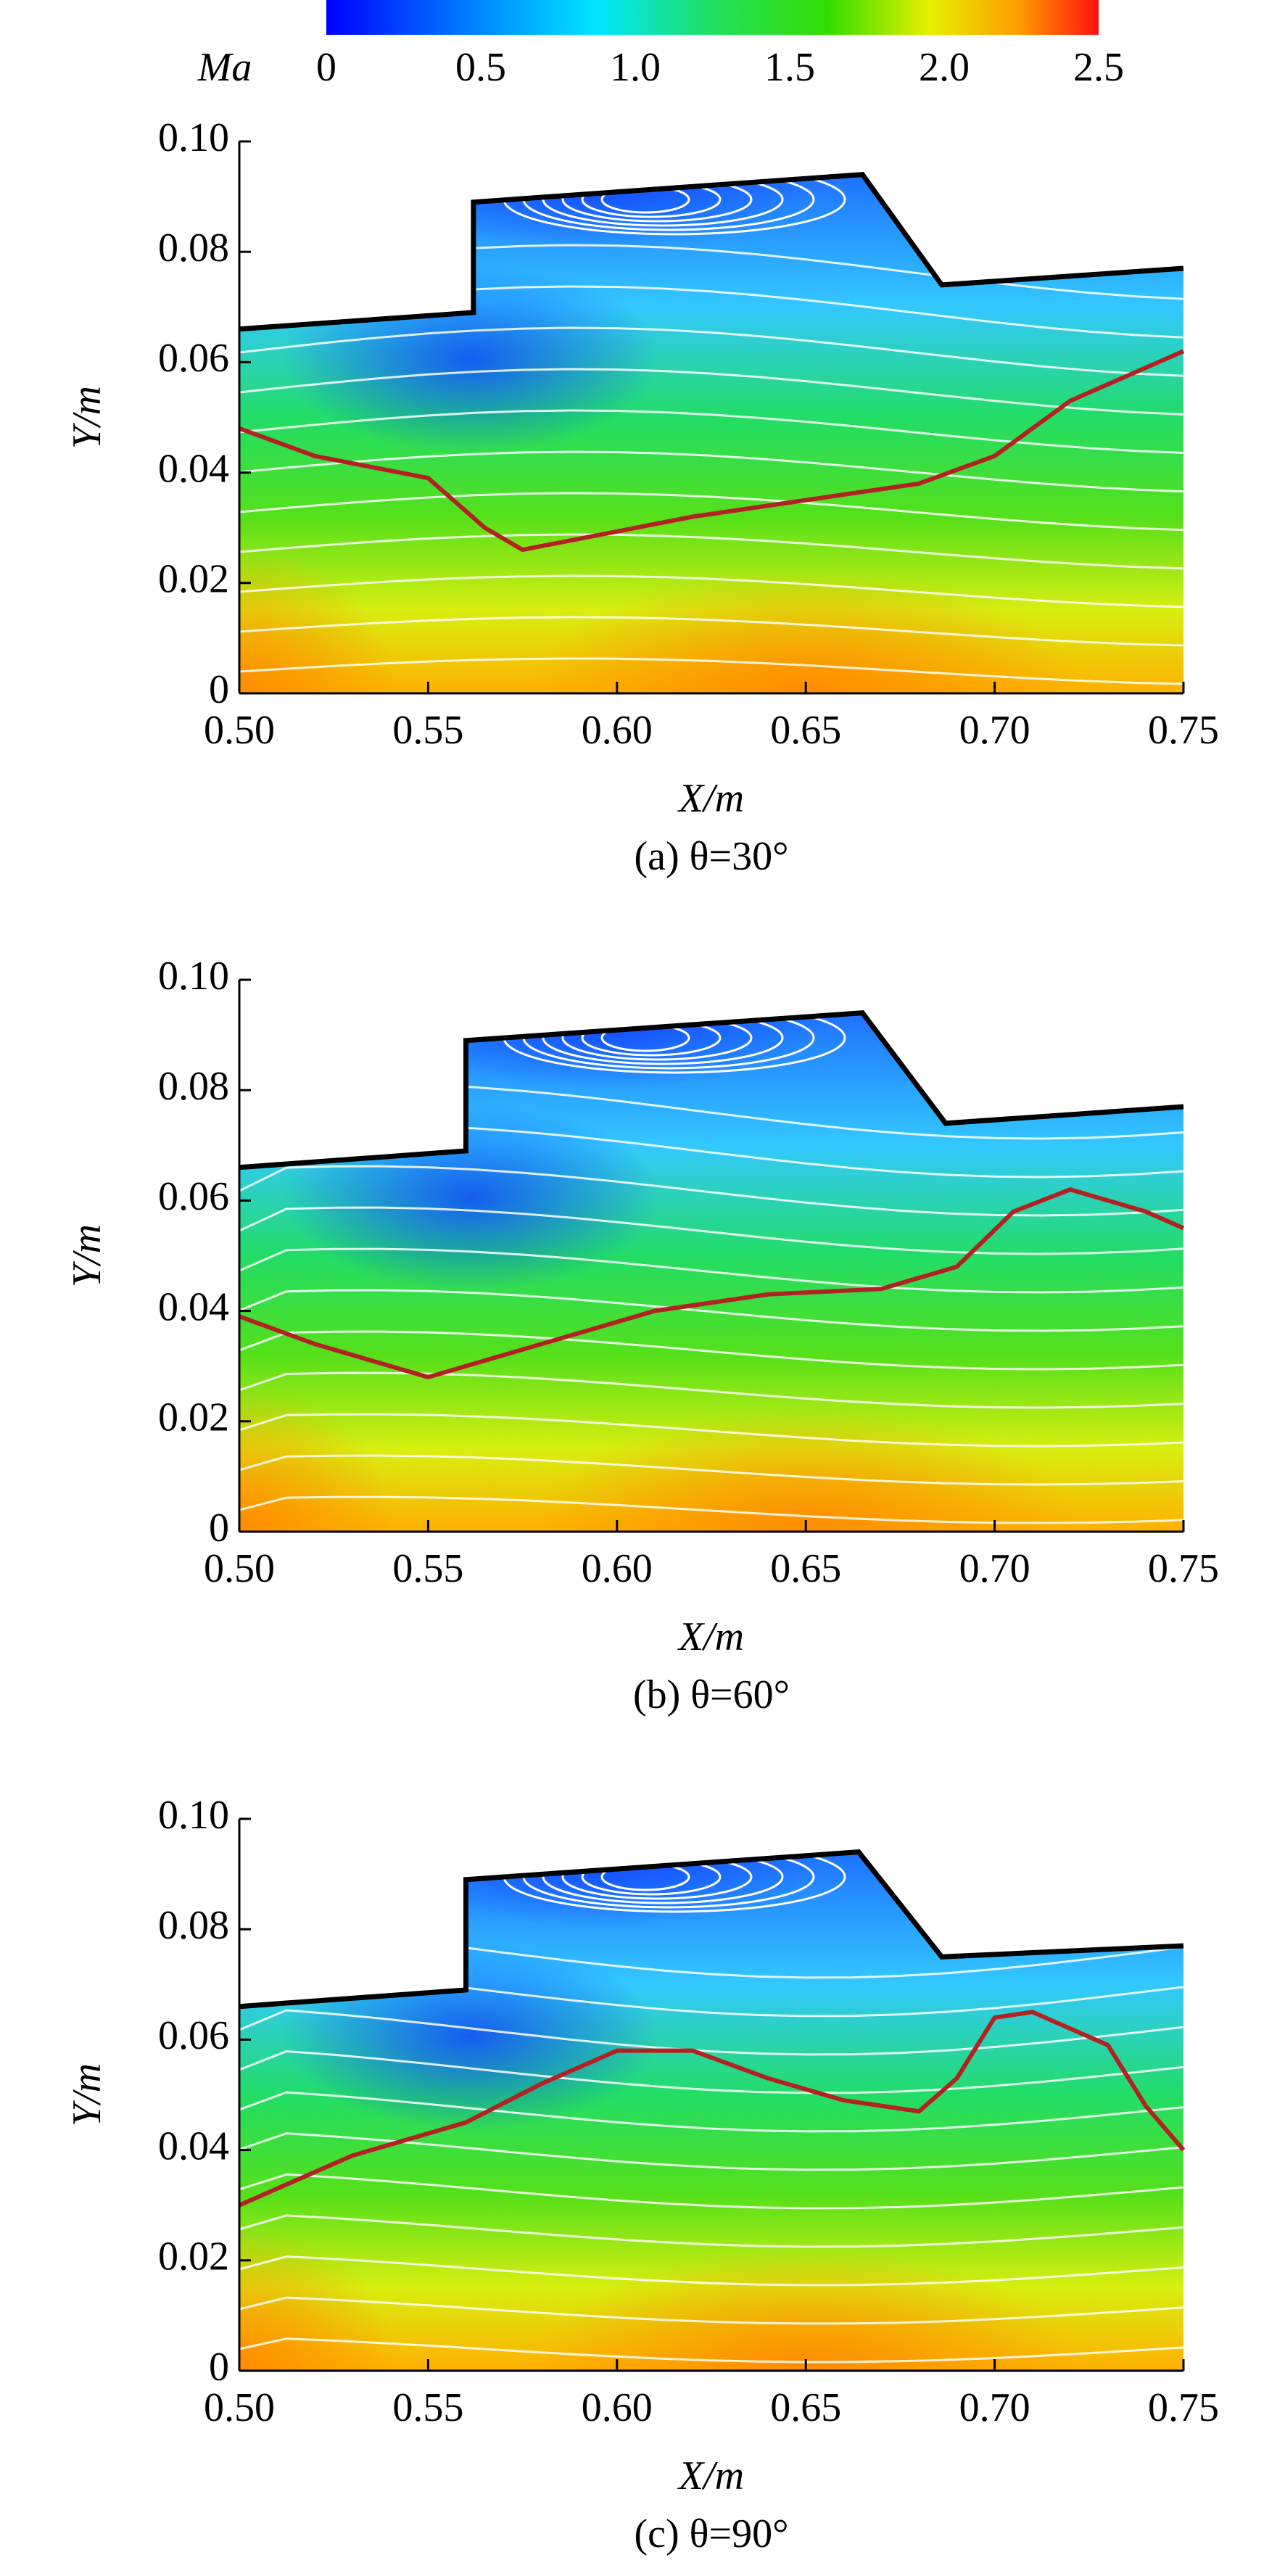 The image size is (1285, 2576). What do you see at coordinates (1098, 67) in the screenshot?
I see `colorbar-tick-label: 2.5` at bounding box center [1098, 67].